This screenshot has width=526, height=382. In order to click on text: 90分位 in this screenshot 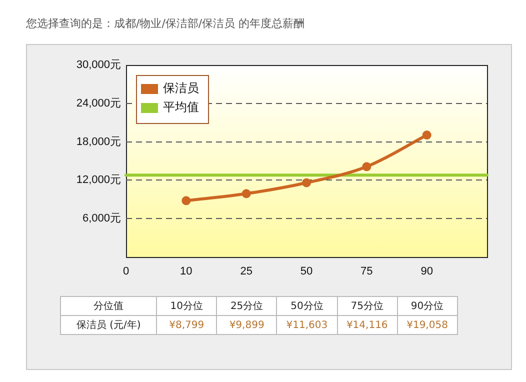, I will do `click(427, 306)`.